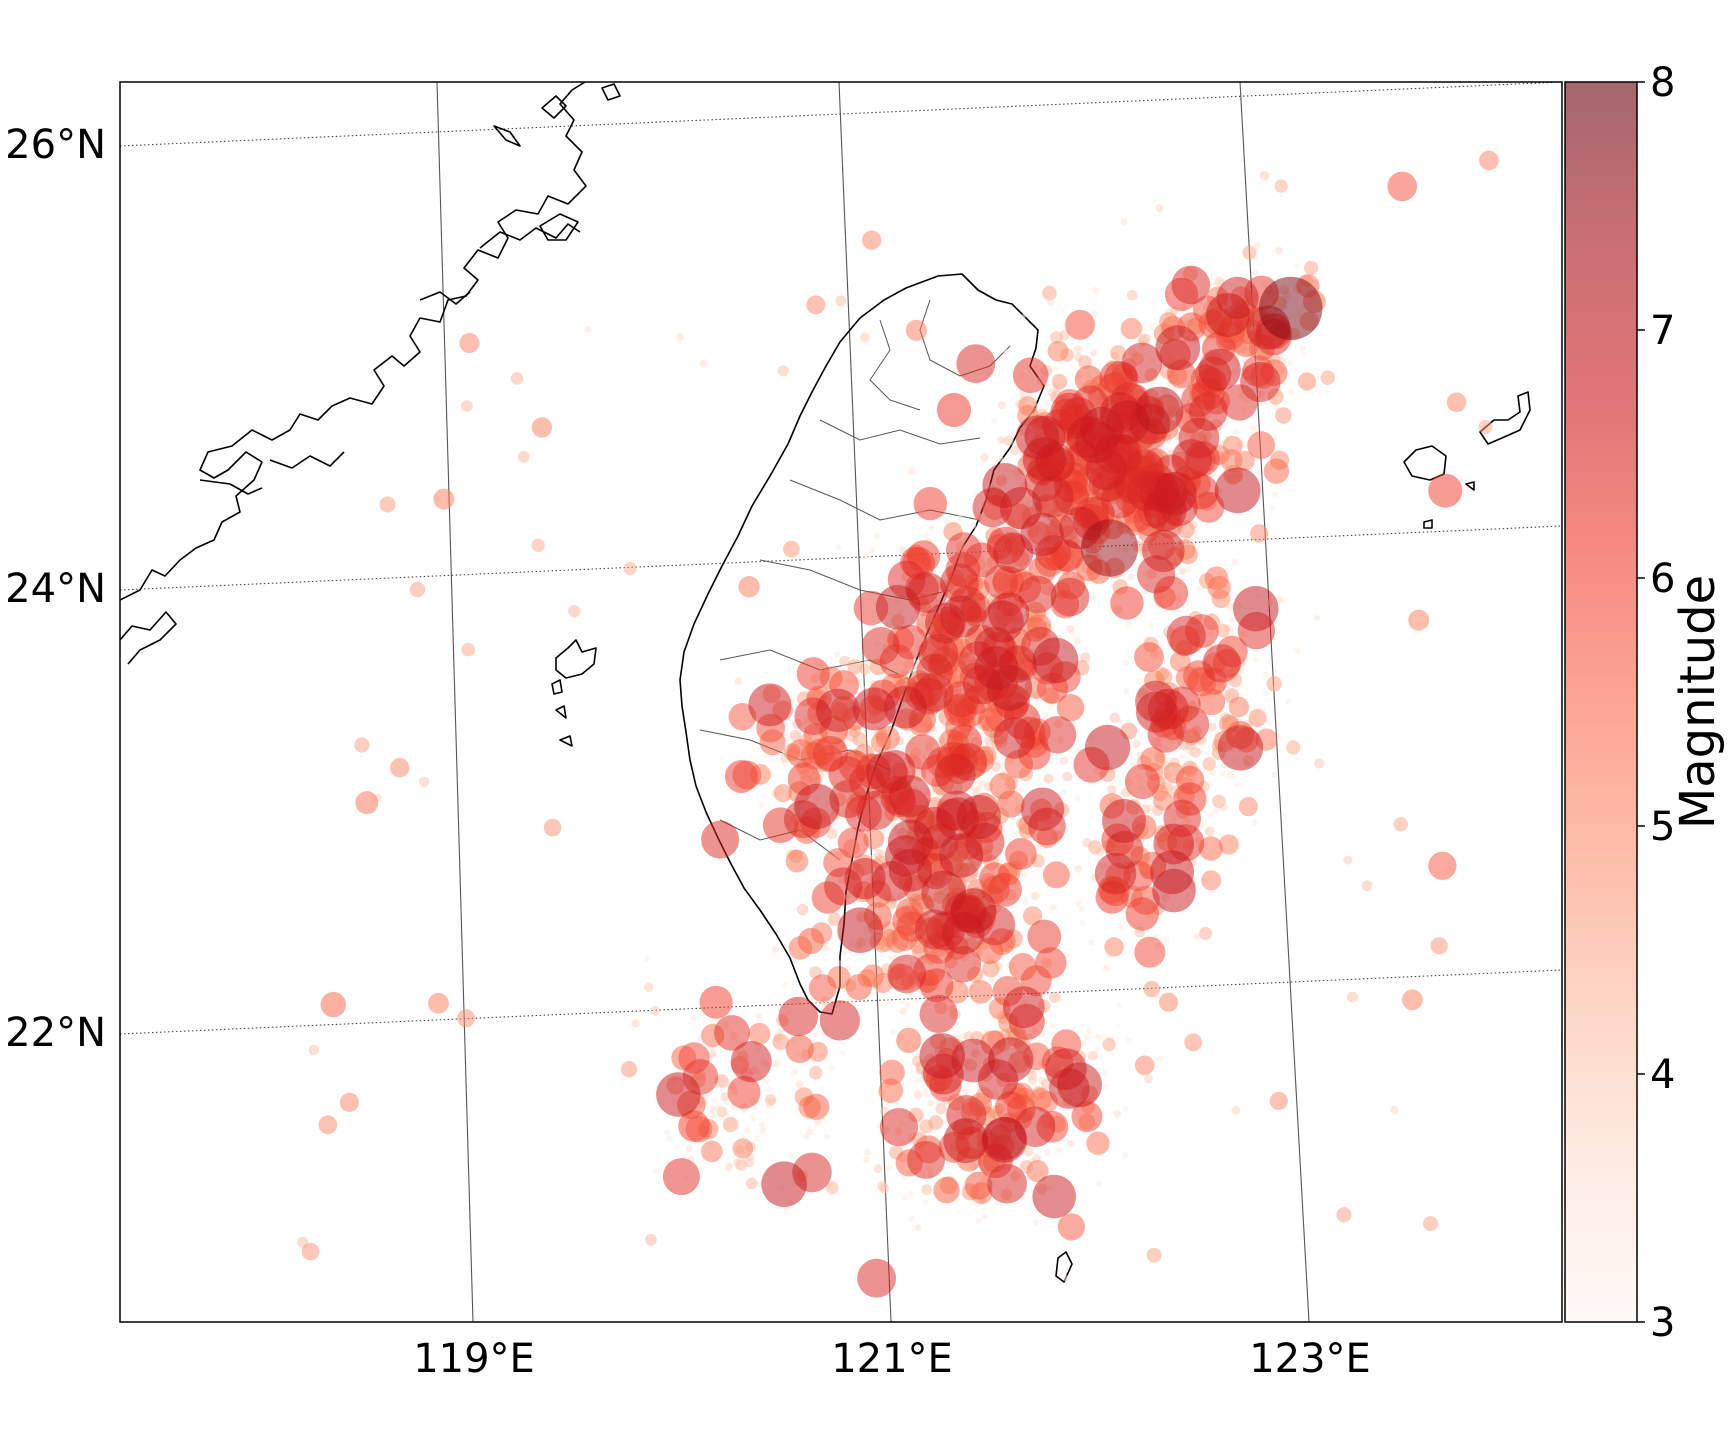 The image size is (1728, 1440). What do you see at coordinates (1662, 1323) in the screenshot?
I see `colorbar-tick-label-3: 3` at bounding box center [1662, 1323].